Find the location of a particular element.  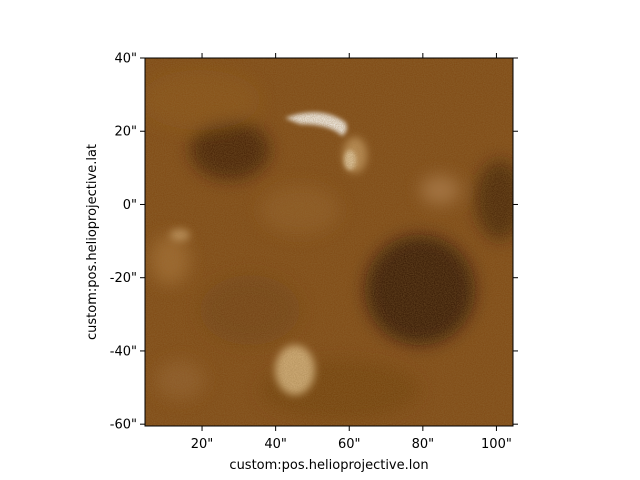

y-axis-label: custom:pos.helioprojective.lat is located at coordinates (92, 242).